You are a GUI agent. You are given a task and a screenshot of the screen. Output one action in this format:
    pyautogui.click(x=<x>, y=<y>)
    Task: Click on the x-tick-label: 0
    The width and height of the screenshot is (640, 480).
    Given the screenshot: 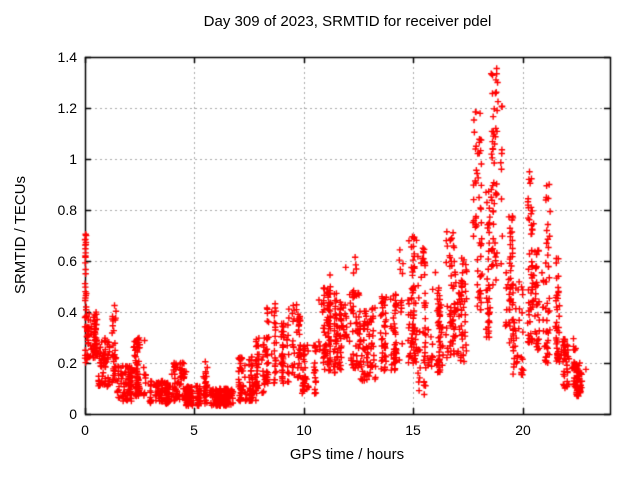 What is the action you would take?
    pyautogui.click(x=85, y=430)
    